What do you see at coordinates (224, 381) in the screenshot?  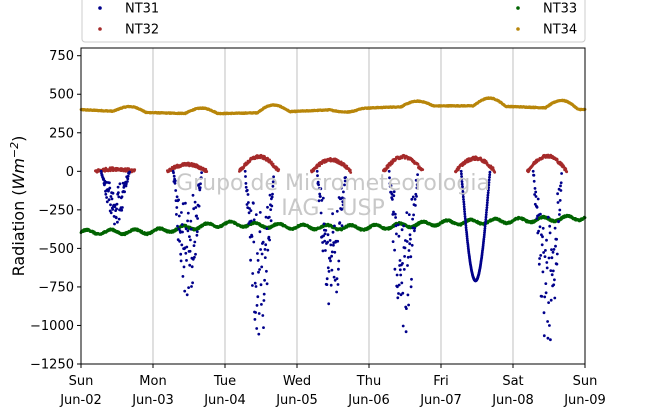 I see `x-tick-day: Tue` at bounding box center [224, 381].